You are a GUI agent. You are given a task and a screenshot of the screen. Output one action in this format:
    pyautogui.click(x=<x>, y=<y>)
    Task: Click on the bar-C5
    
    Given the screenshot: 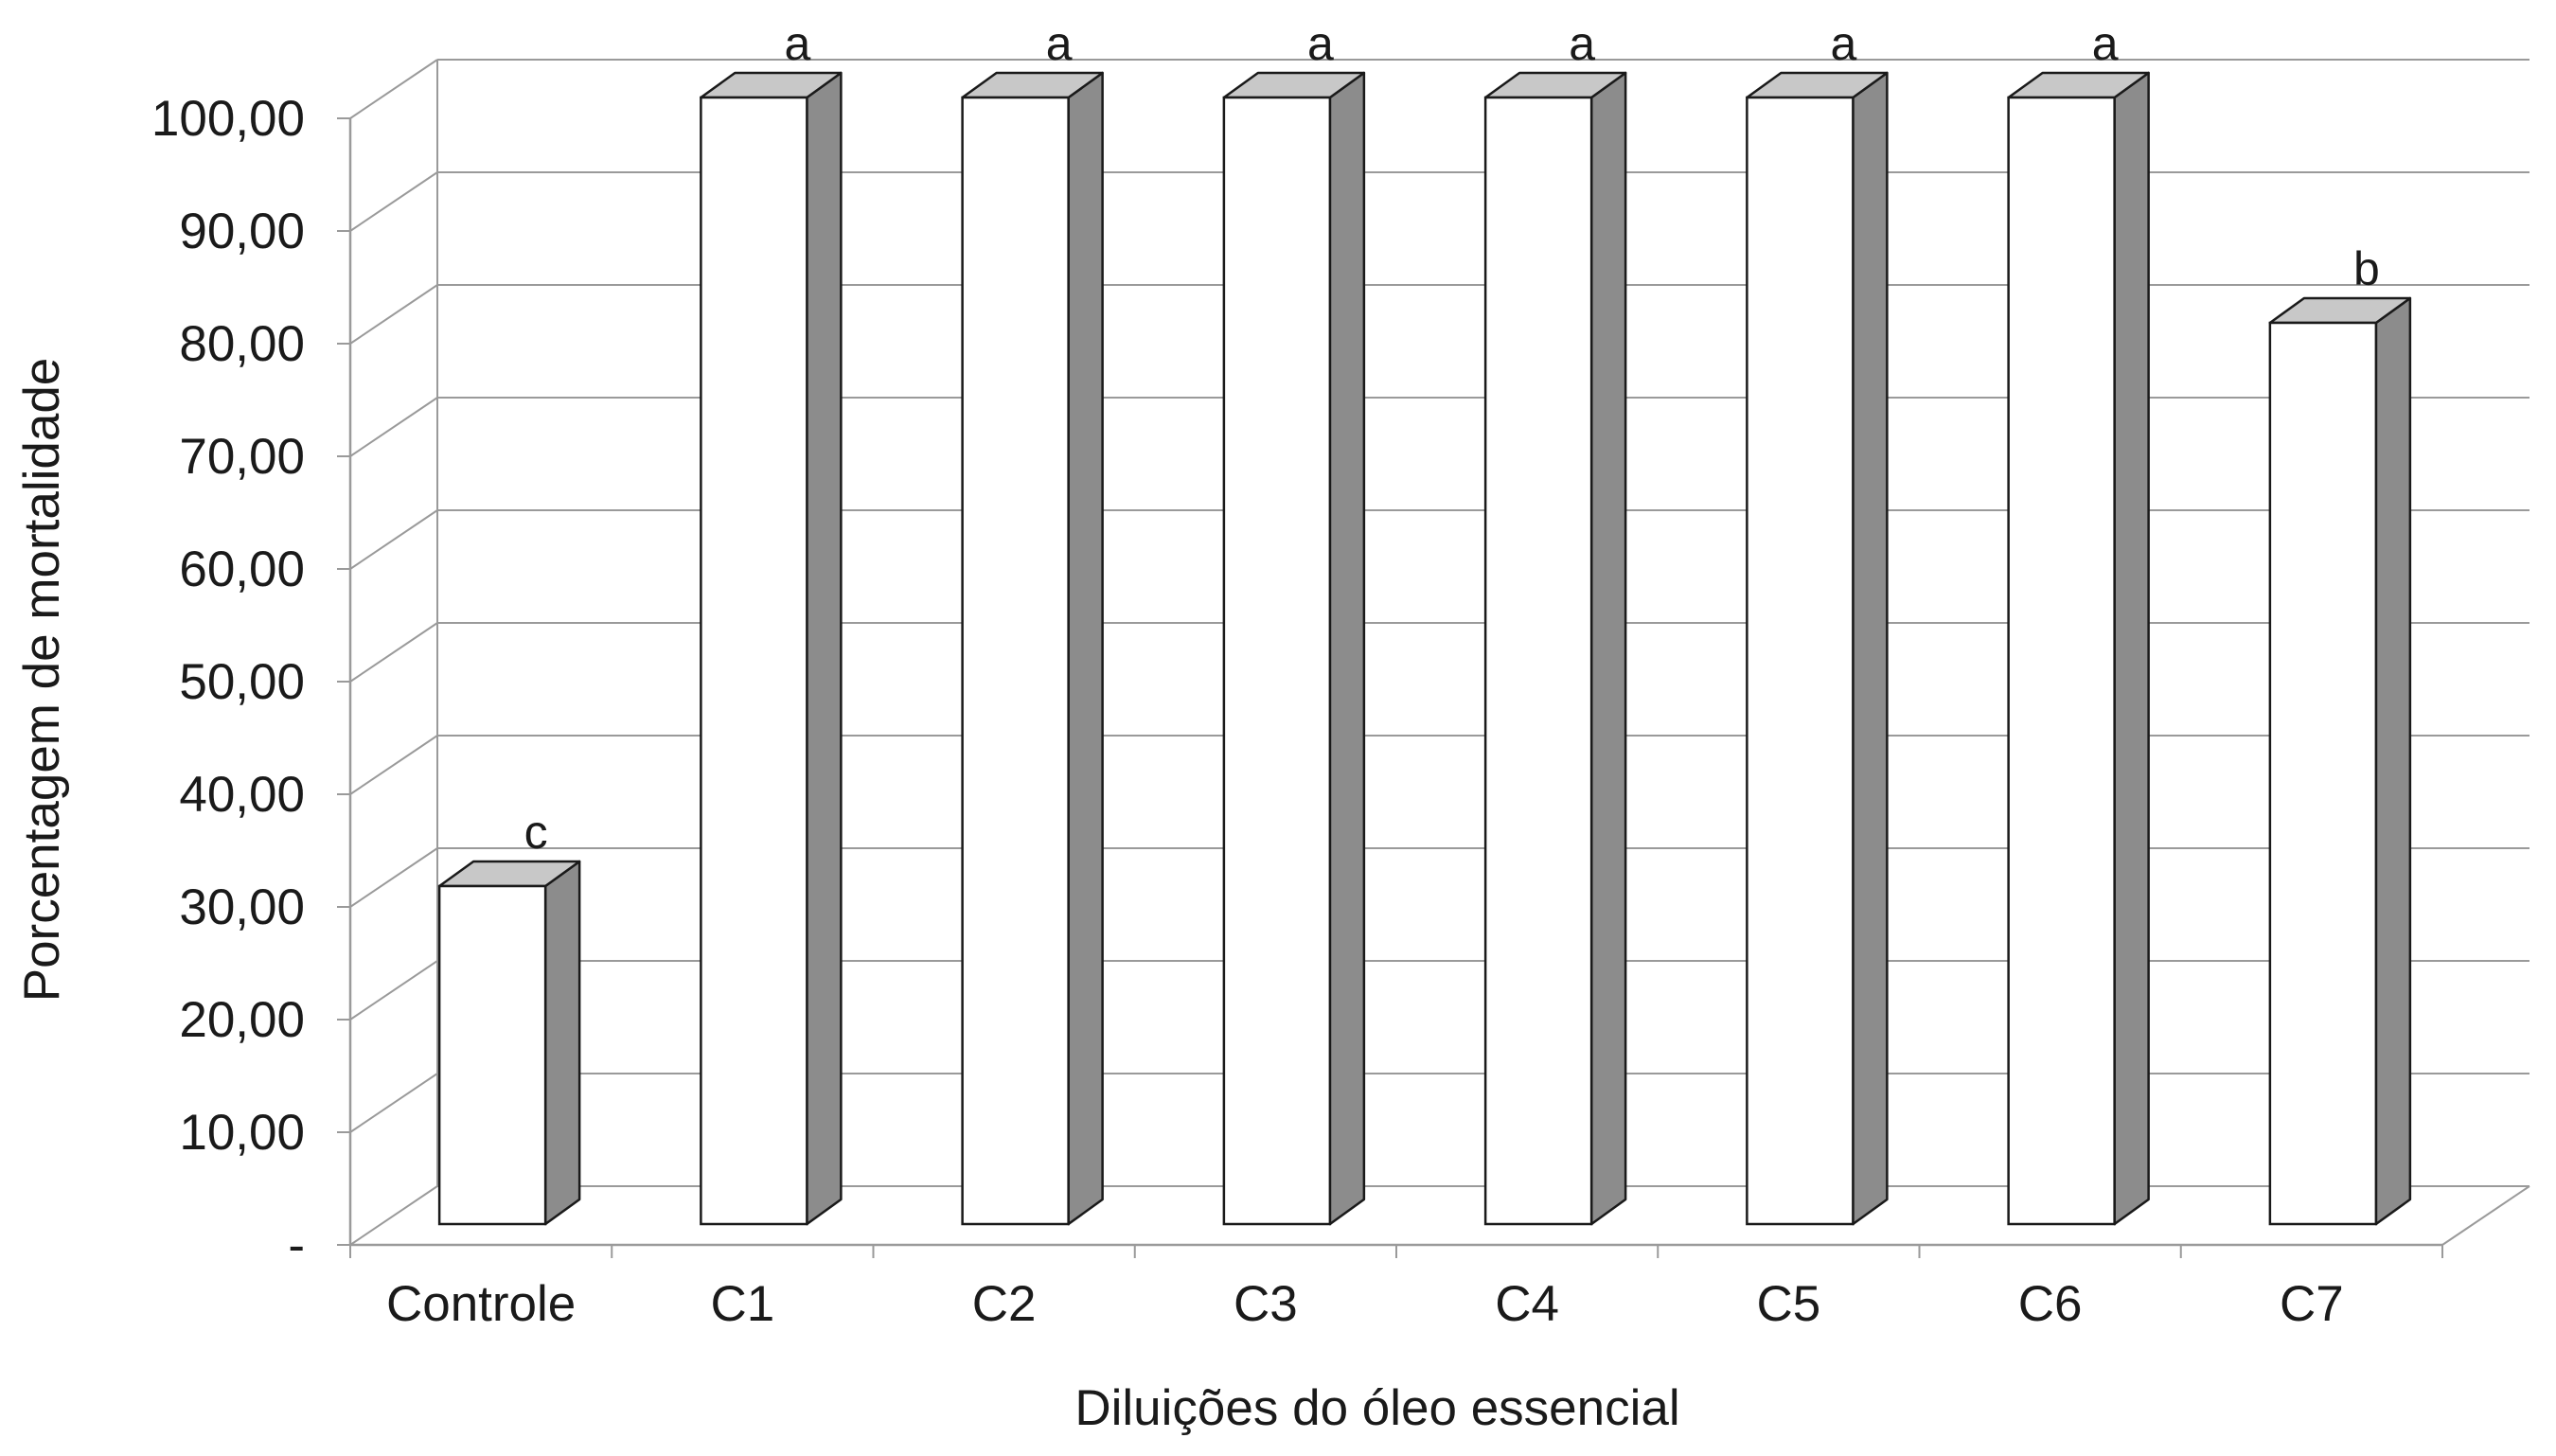 What is the action you would take?
    pyautogui.click(x=1817, y=648)
    